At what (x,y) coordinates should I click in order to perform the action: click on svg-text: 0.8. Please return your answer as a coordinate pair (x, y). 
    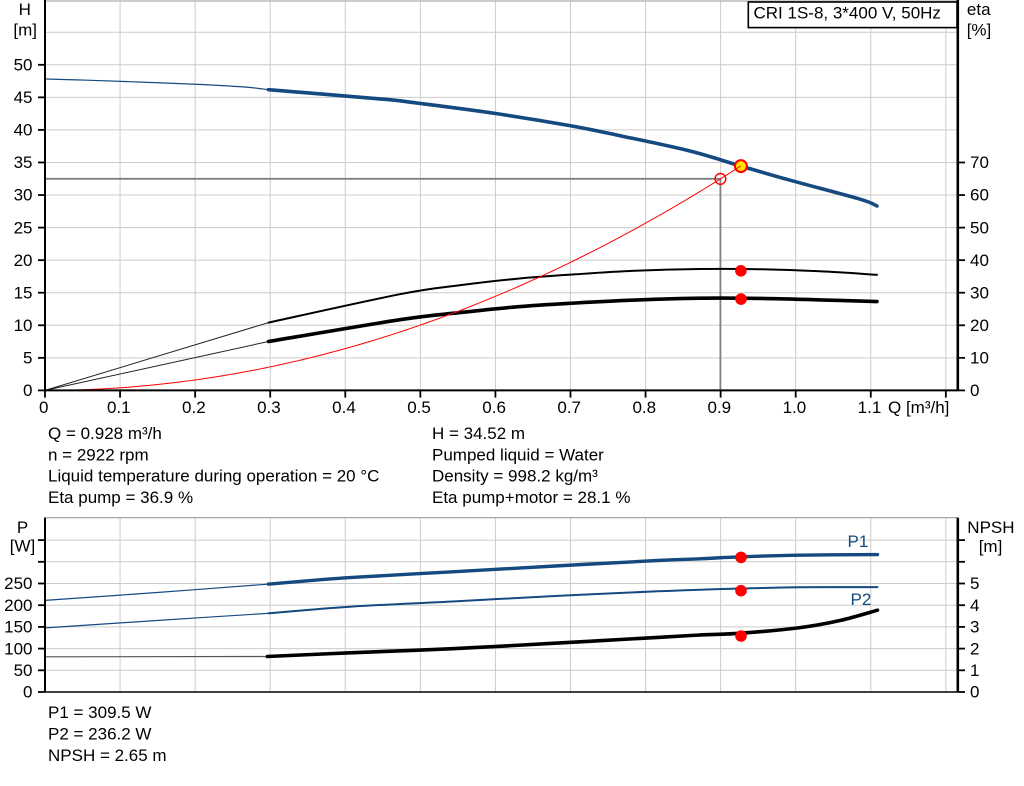
    Looking at the image, I should click on (644, 407).